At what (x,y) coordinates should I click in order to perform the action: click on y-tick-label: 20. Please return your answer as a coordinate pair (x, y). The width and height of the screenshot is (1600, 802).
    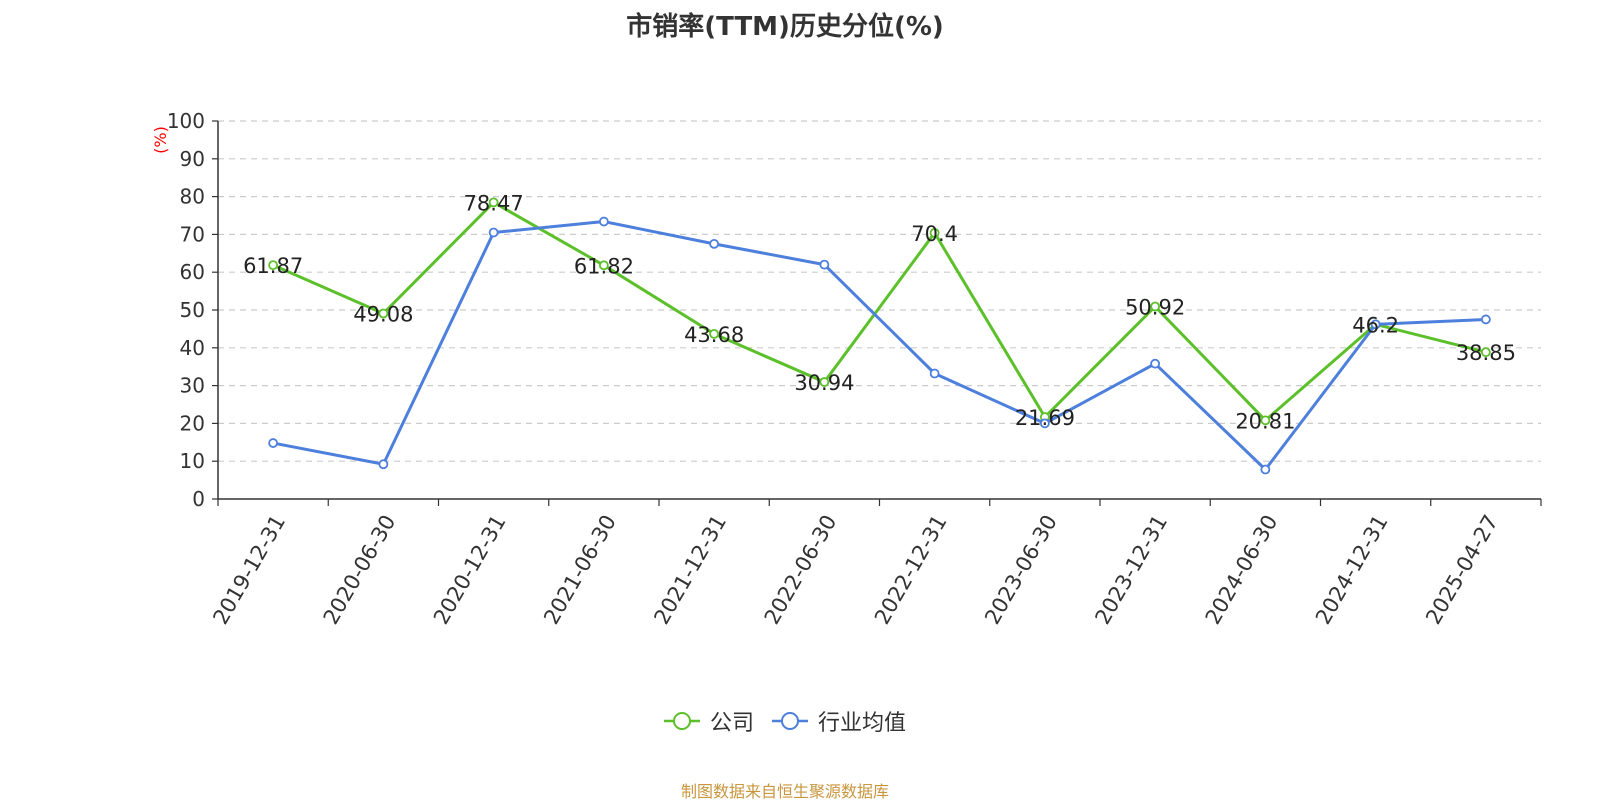
    Looking at the image, I should click on (192, 423).